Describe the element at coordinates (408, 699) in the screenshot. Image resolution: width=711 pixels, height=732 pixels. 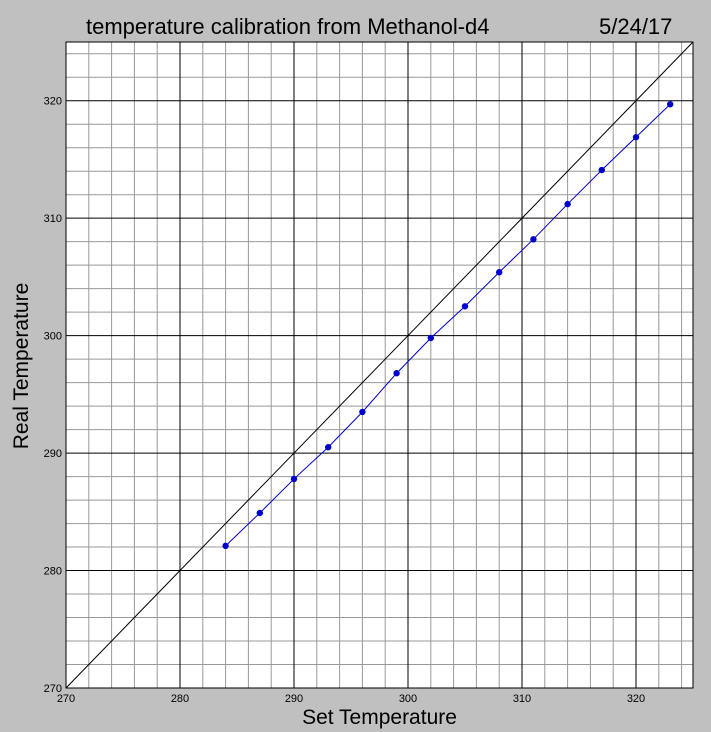
I see `x-tick-label: 300` at that location.